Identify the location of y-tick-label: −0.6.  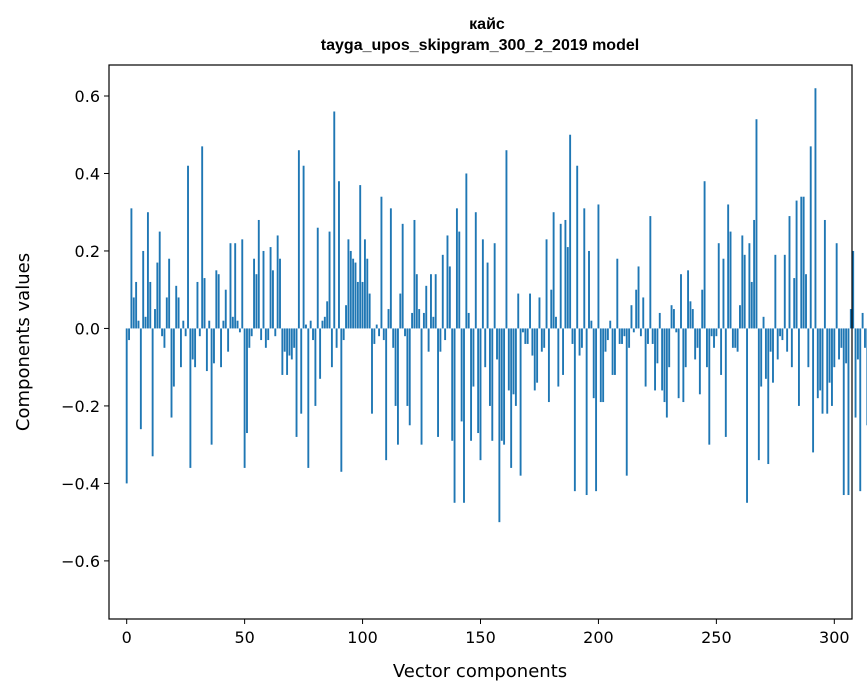
(80, 561).